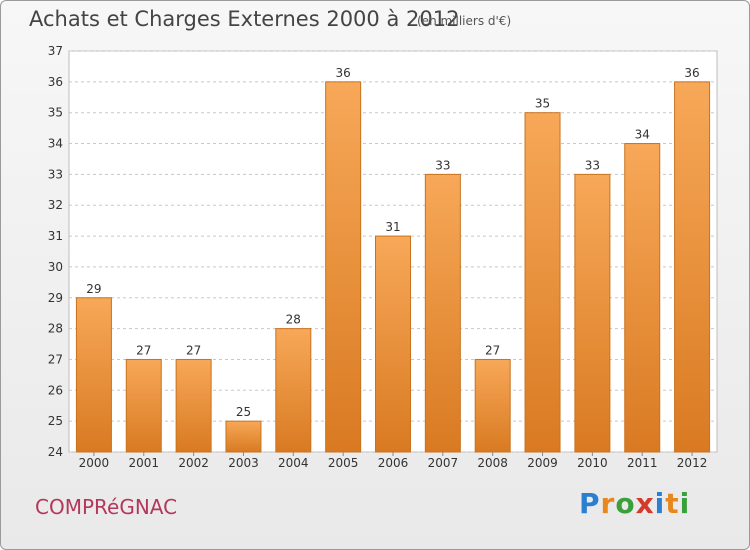 The height and width of the screenshot is (550, 750). What do you see at coordinates (55, 359) in the screenshot?
I see `y-tick-label: 27` at bounding box center [55, 359].